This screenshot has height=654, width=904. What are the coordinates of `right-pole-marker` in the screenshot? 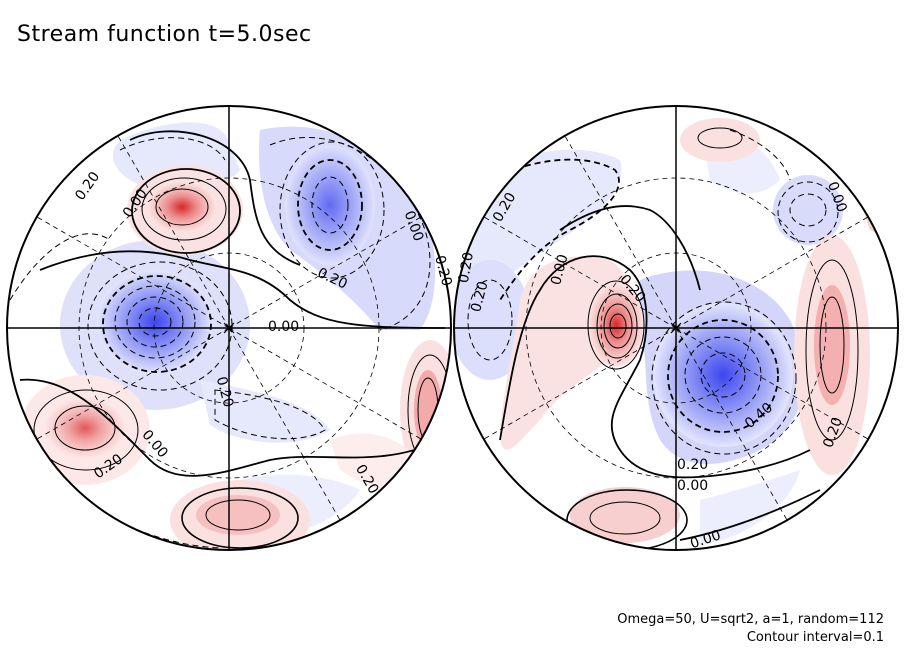 It's located at (676, 328).